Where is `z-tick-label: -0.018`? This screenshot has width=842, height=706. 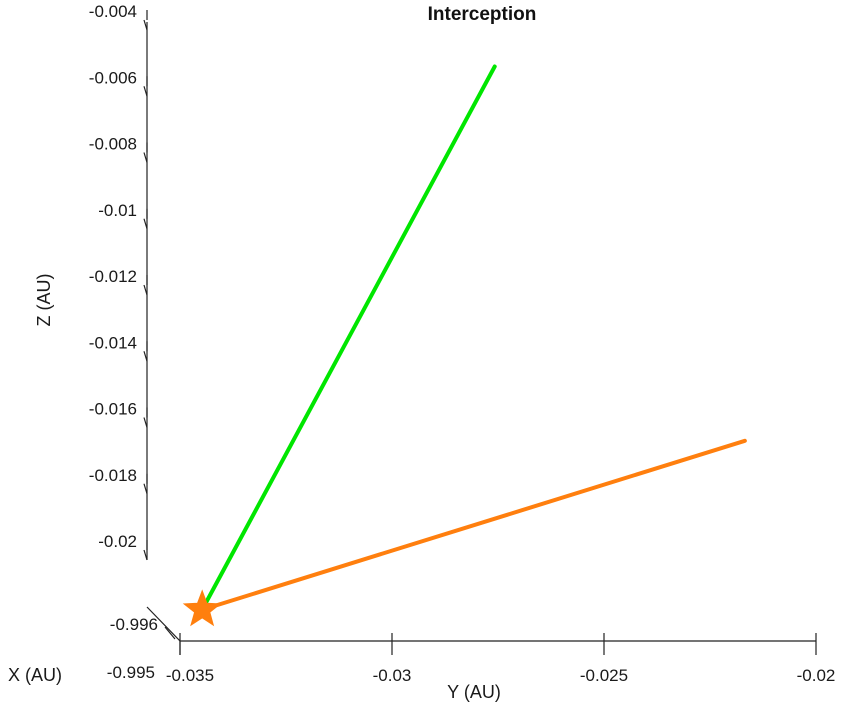
z-tick-label: -0.018 is located at coordinates (113, 475).